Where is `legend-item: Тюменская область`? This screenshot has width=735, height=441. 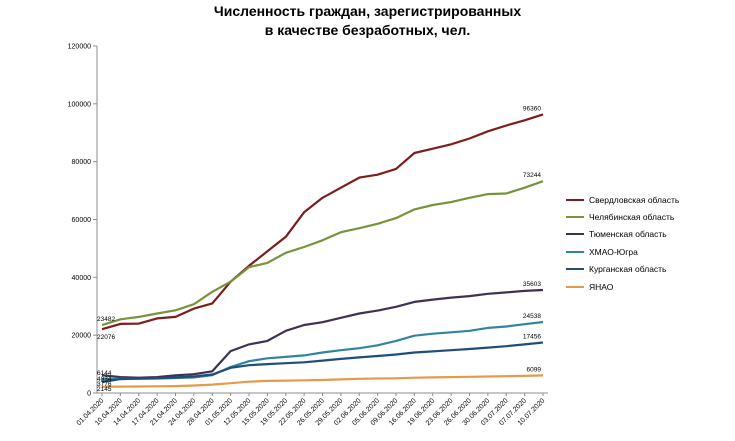
legend-item: Тюменская область is located at coordinates (622, 234).